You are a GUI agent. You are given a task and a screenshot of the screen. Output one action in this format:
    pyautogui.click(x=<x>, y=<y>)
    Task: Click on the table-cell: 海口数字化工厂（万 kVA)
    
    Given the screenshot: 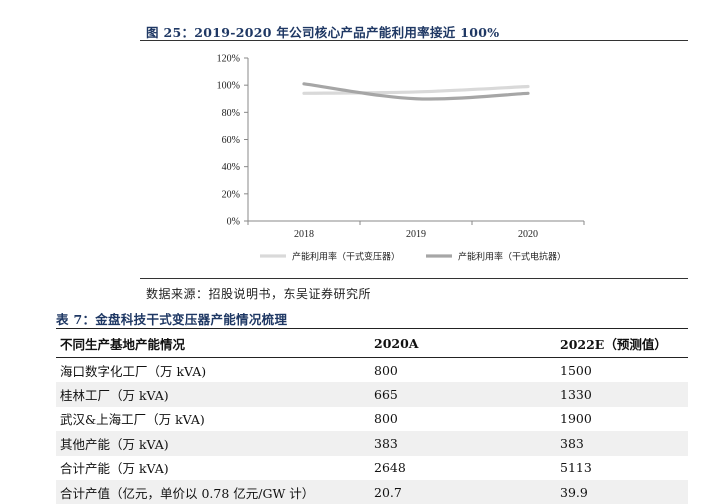 What is the action you would take?
    pyautogui.click(x=133, y=371)
    